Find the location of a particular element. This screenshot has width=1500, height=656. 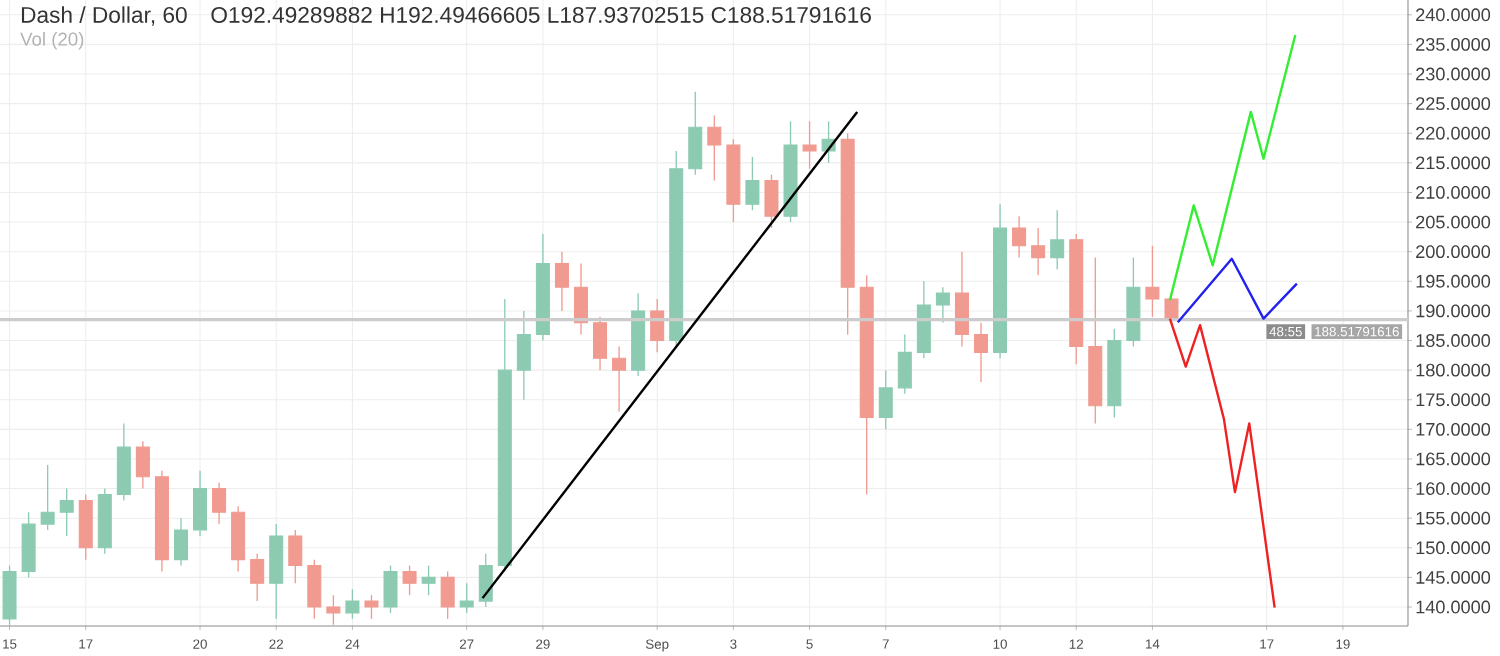

y-tick-label: 190.0000 is located at coordinates (1453, 311).